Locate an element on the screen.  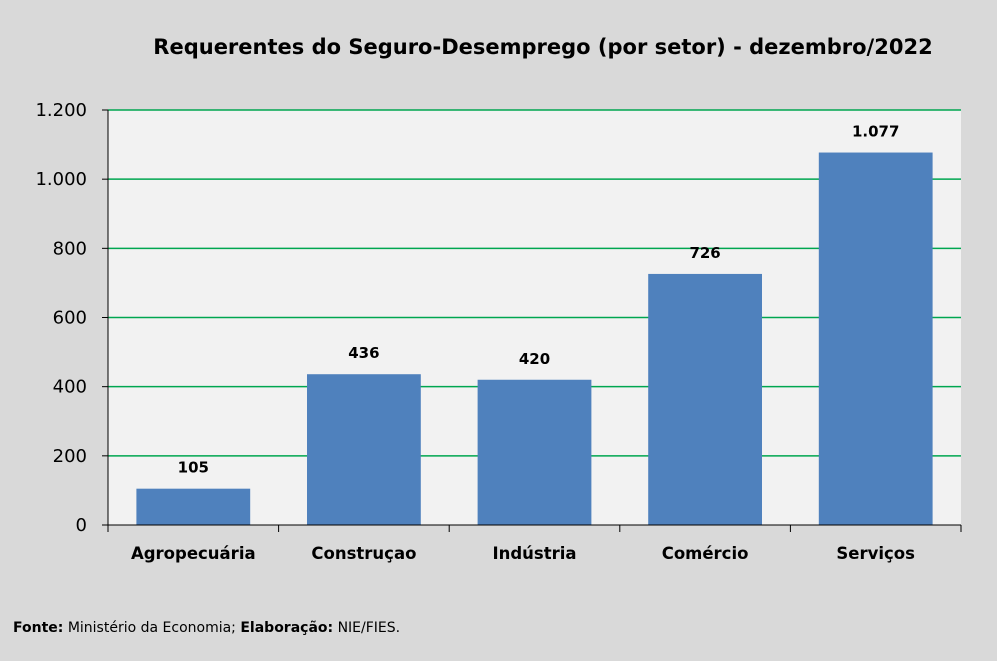
source-label: Fonte: is located at coordinates (38, 628).